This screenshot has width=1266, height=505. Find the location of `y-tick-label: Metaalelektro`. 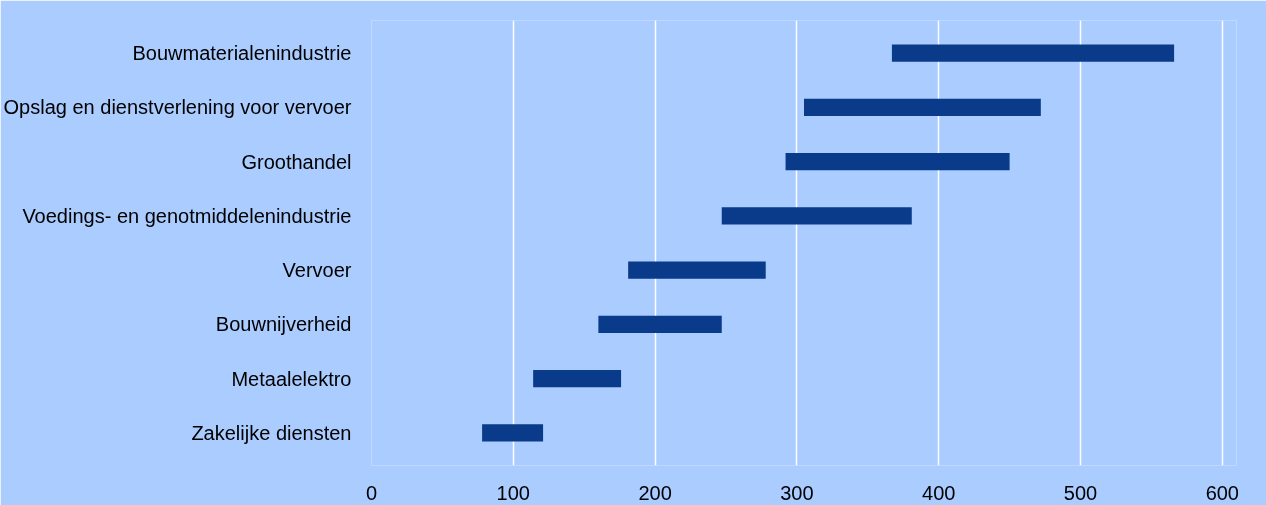

y-tick-label: Metaalelektro is located at coordinates (291, 378).